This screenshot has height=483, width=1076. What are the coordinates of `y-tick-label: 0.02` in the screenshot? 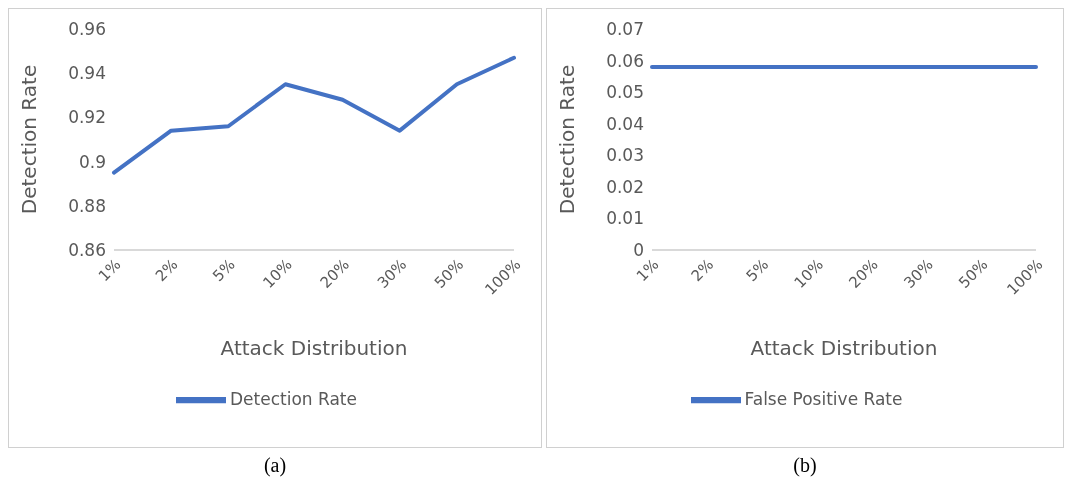 It's located at (625, 186).